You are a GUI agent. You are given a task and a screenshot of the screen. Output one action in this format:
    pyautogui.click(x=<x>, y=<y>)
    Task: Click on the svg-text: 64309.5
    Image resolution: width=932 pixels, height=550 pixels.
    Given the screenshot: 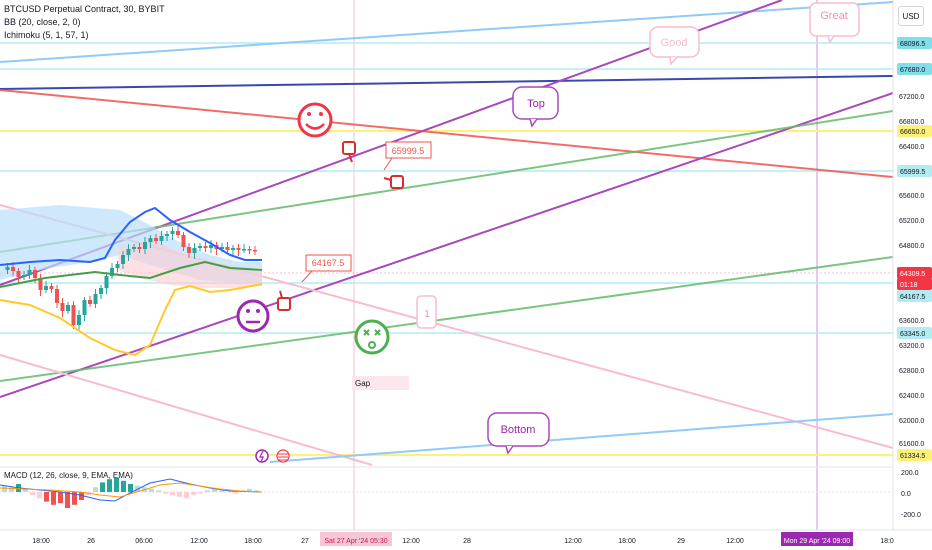 What is the action you would take?
    pyautogui.click(x=912, y=274)
    